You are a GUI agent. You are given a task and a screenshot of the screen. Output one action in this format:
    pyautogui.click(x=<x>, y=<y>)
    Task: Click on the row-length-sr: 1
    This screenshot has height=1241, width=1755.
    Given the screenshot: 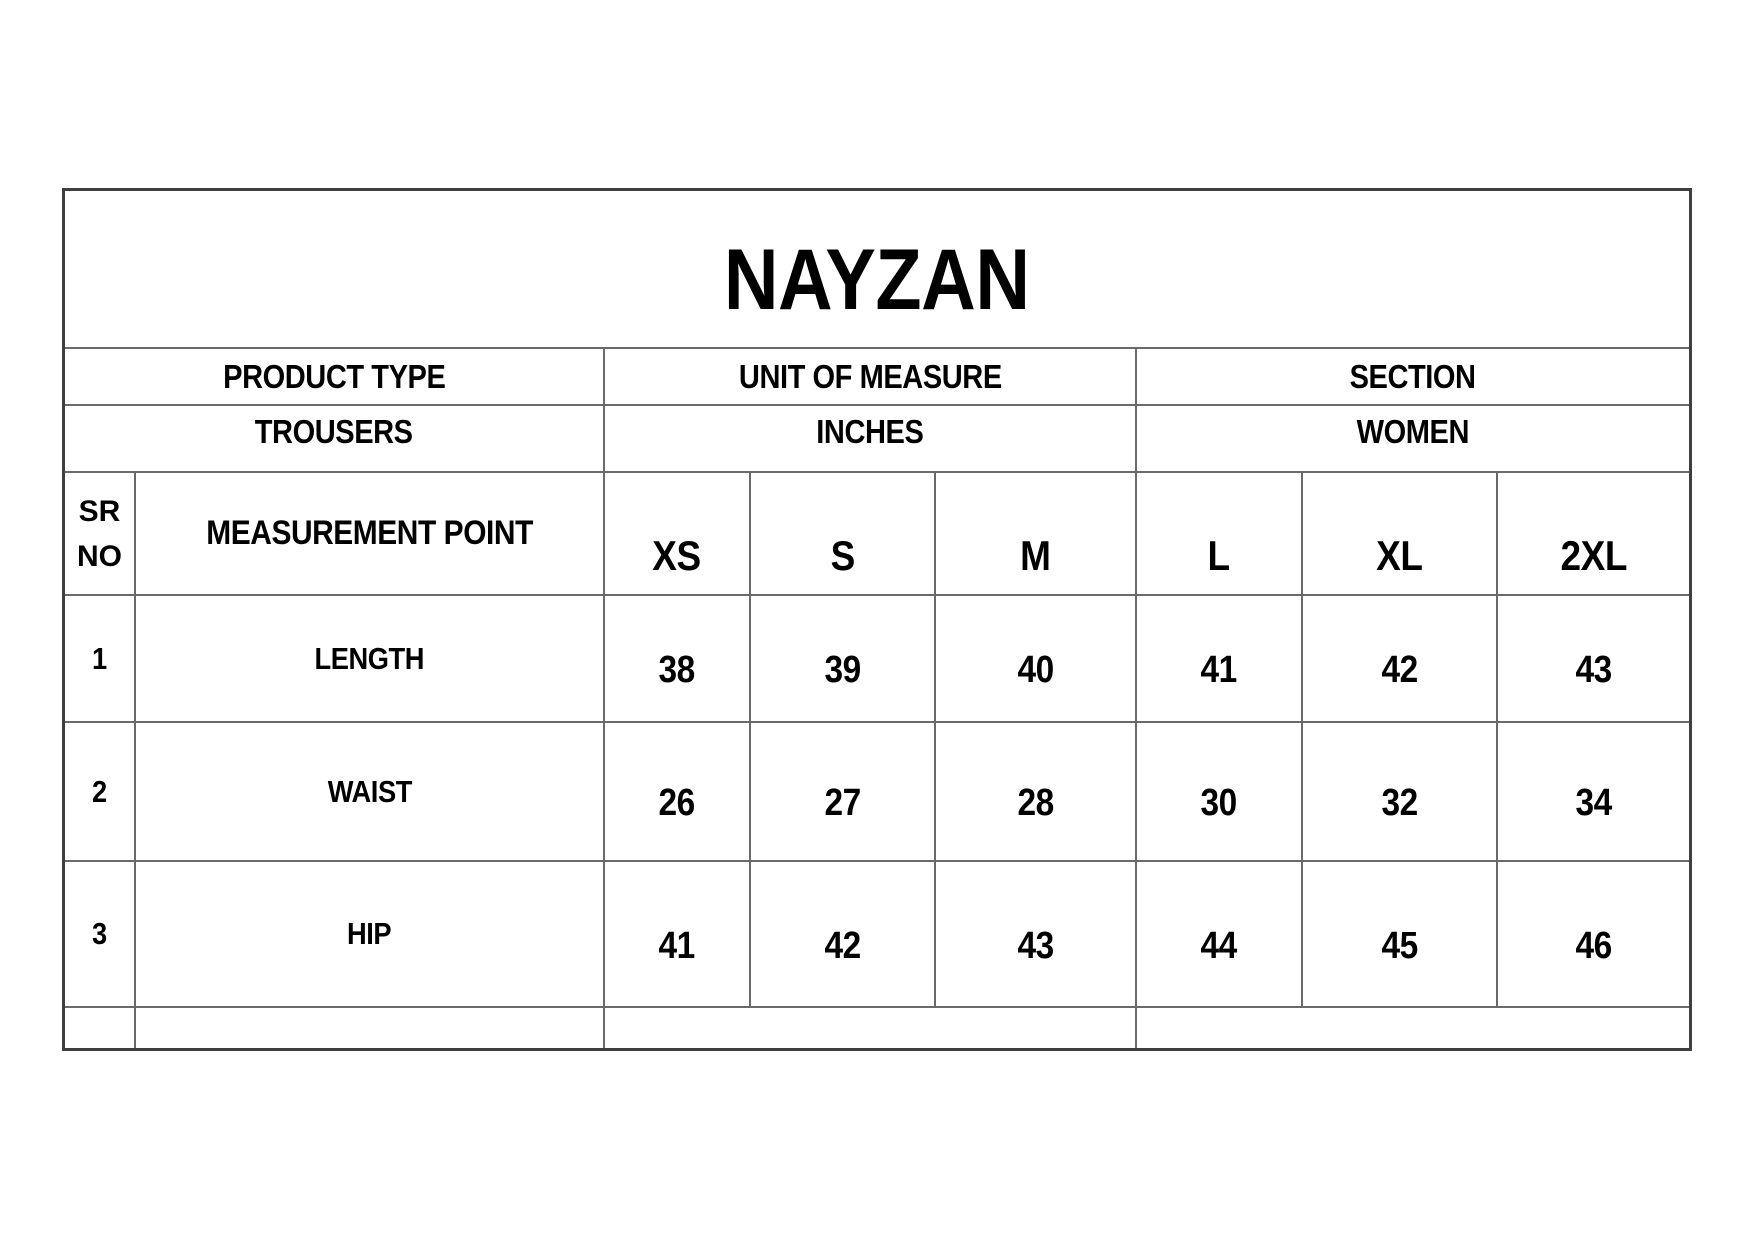 What is the action you would take?
    pyautogui.click(x=100, y=659)
    